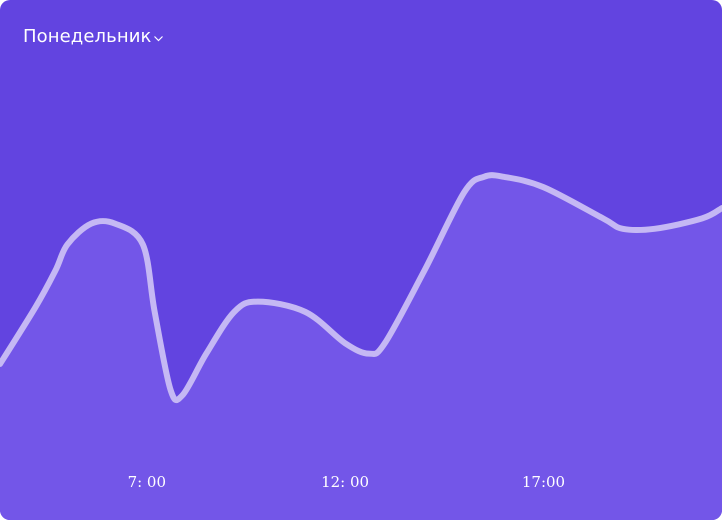 The height and width of the screenshot is (520, 722). I want to click on x-axis-ticks: 7: 00 12: 00 17:00, so click(347, 482).